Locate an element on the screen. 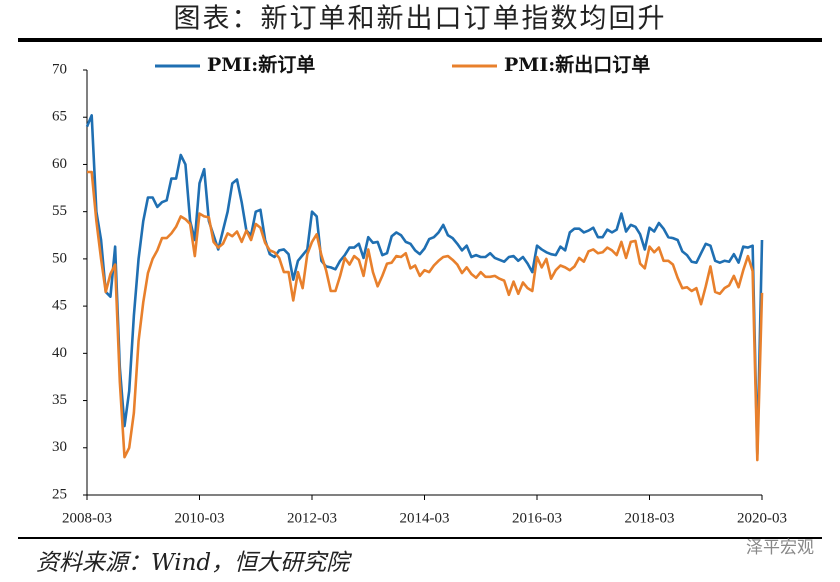 This screenshot has width=840, height=582. x-tick-label: 2018-03 is located at coordinates (650, 518).